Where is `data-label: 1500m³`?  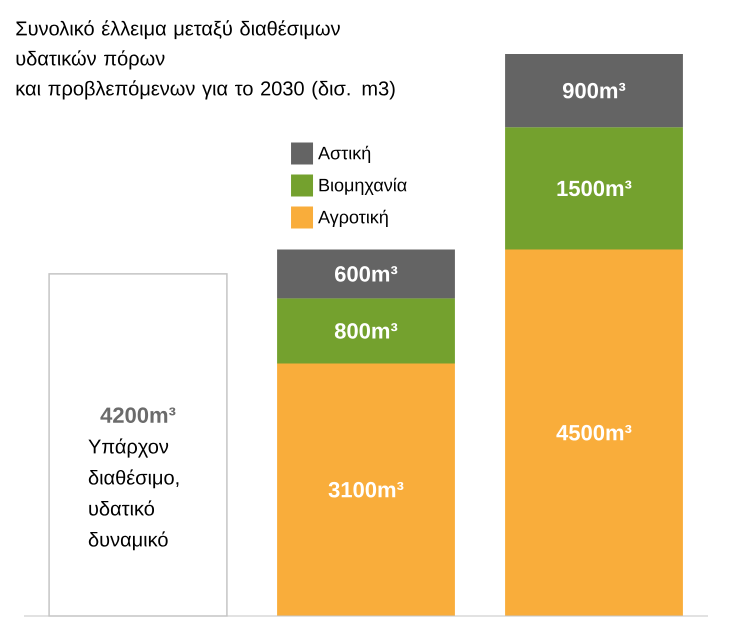
data-label: 1500m³ is located at coordinates (594, 188).